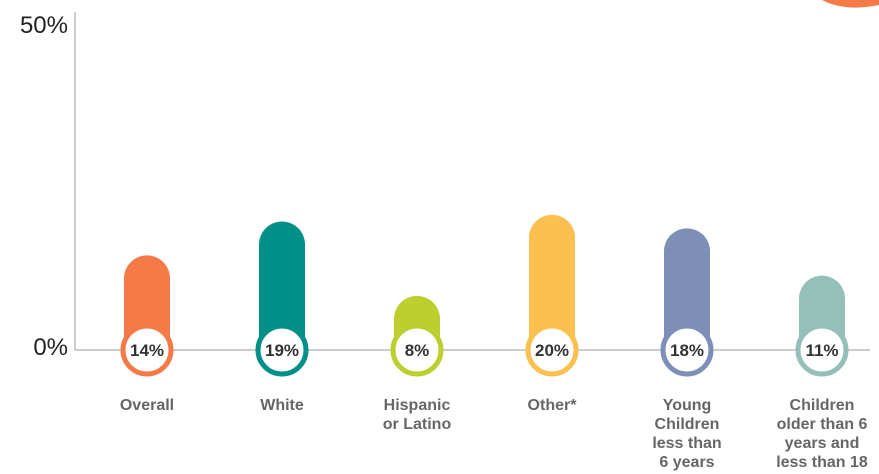  I want to click on bar-3-value-badge, so click(417, 350).